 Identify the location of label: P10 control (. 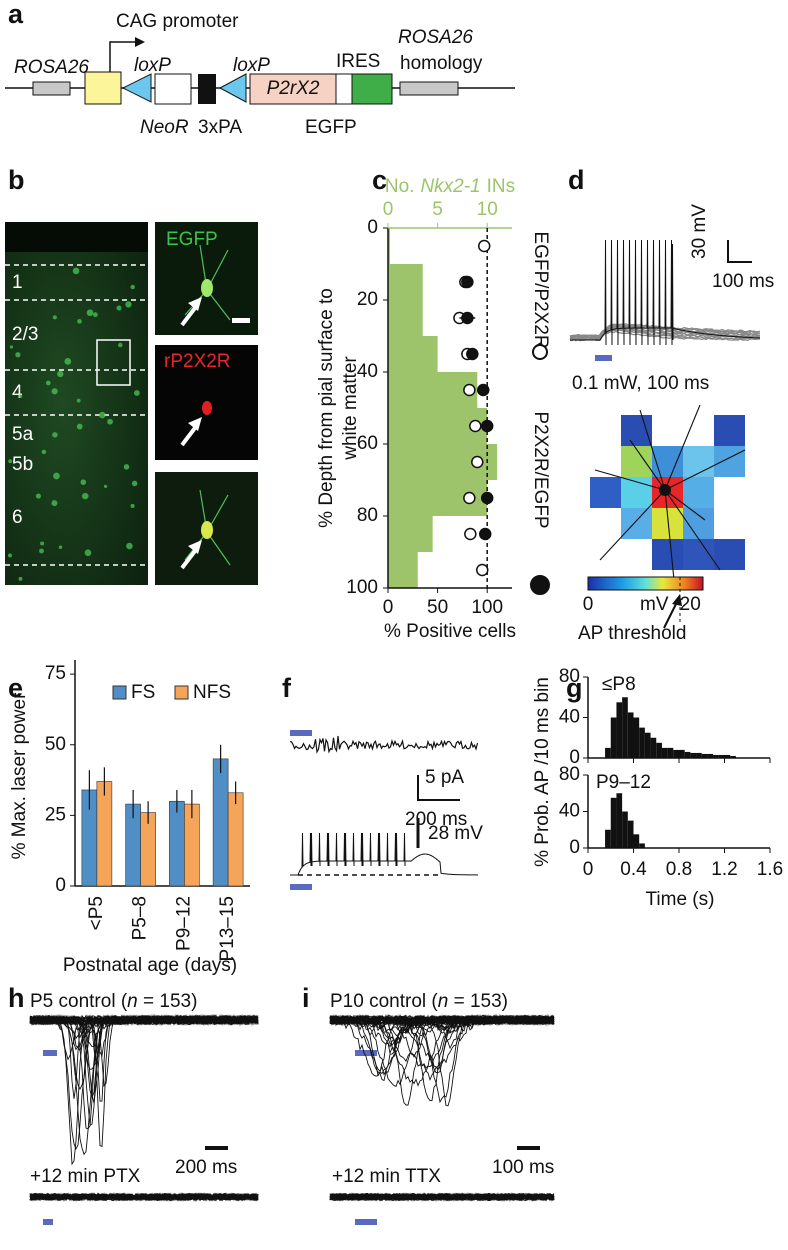
(384, 1001).